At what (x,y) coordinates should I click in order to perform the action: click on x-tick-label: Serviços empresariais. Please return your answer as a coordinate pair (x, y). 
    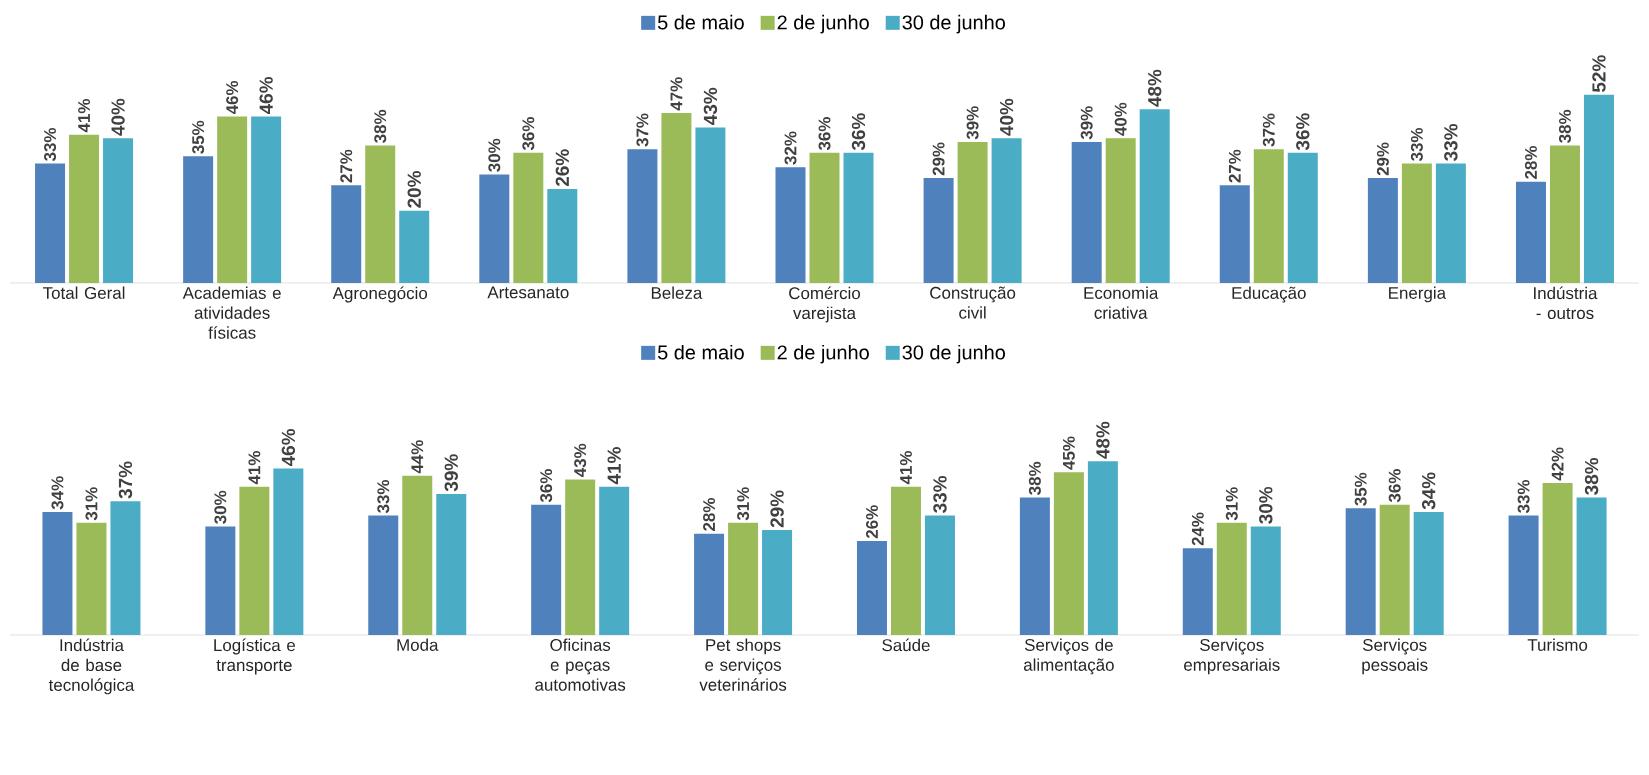
    Looking at the image, I should click on (1232, 656).